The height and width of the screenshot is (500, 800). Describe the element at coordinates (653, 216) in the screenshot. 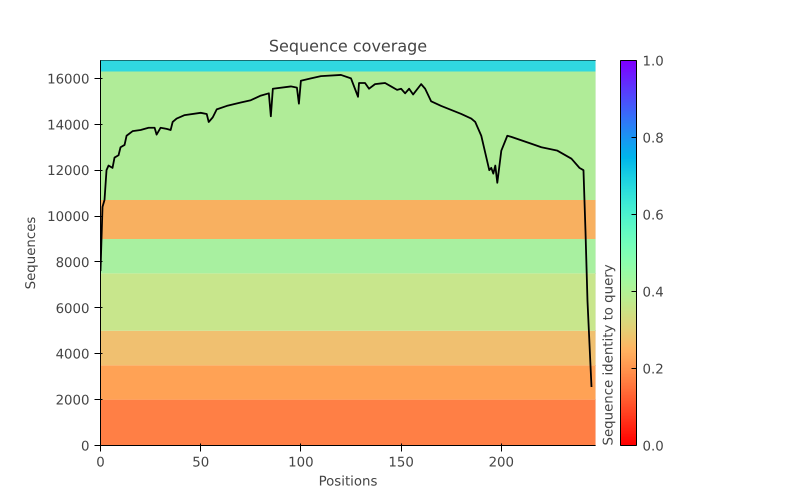

I see `color-bar-label: 0.6` at that location.